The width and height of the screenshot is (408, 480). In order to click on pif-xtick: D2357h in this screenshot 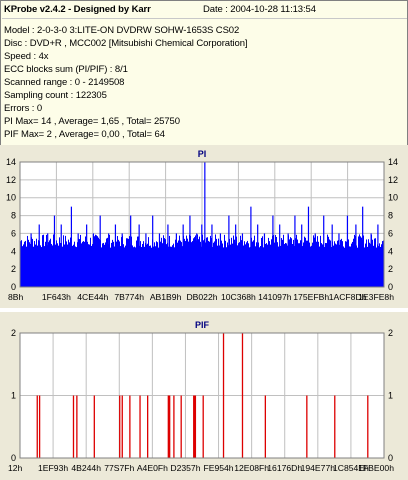, I will do `click(185, 468)`.